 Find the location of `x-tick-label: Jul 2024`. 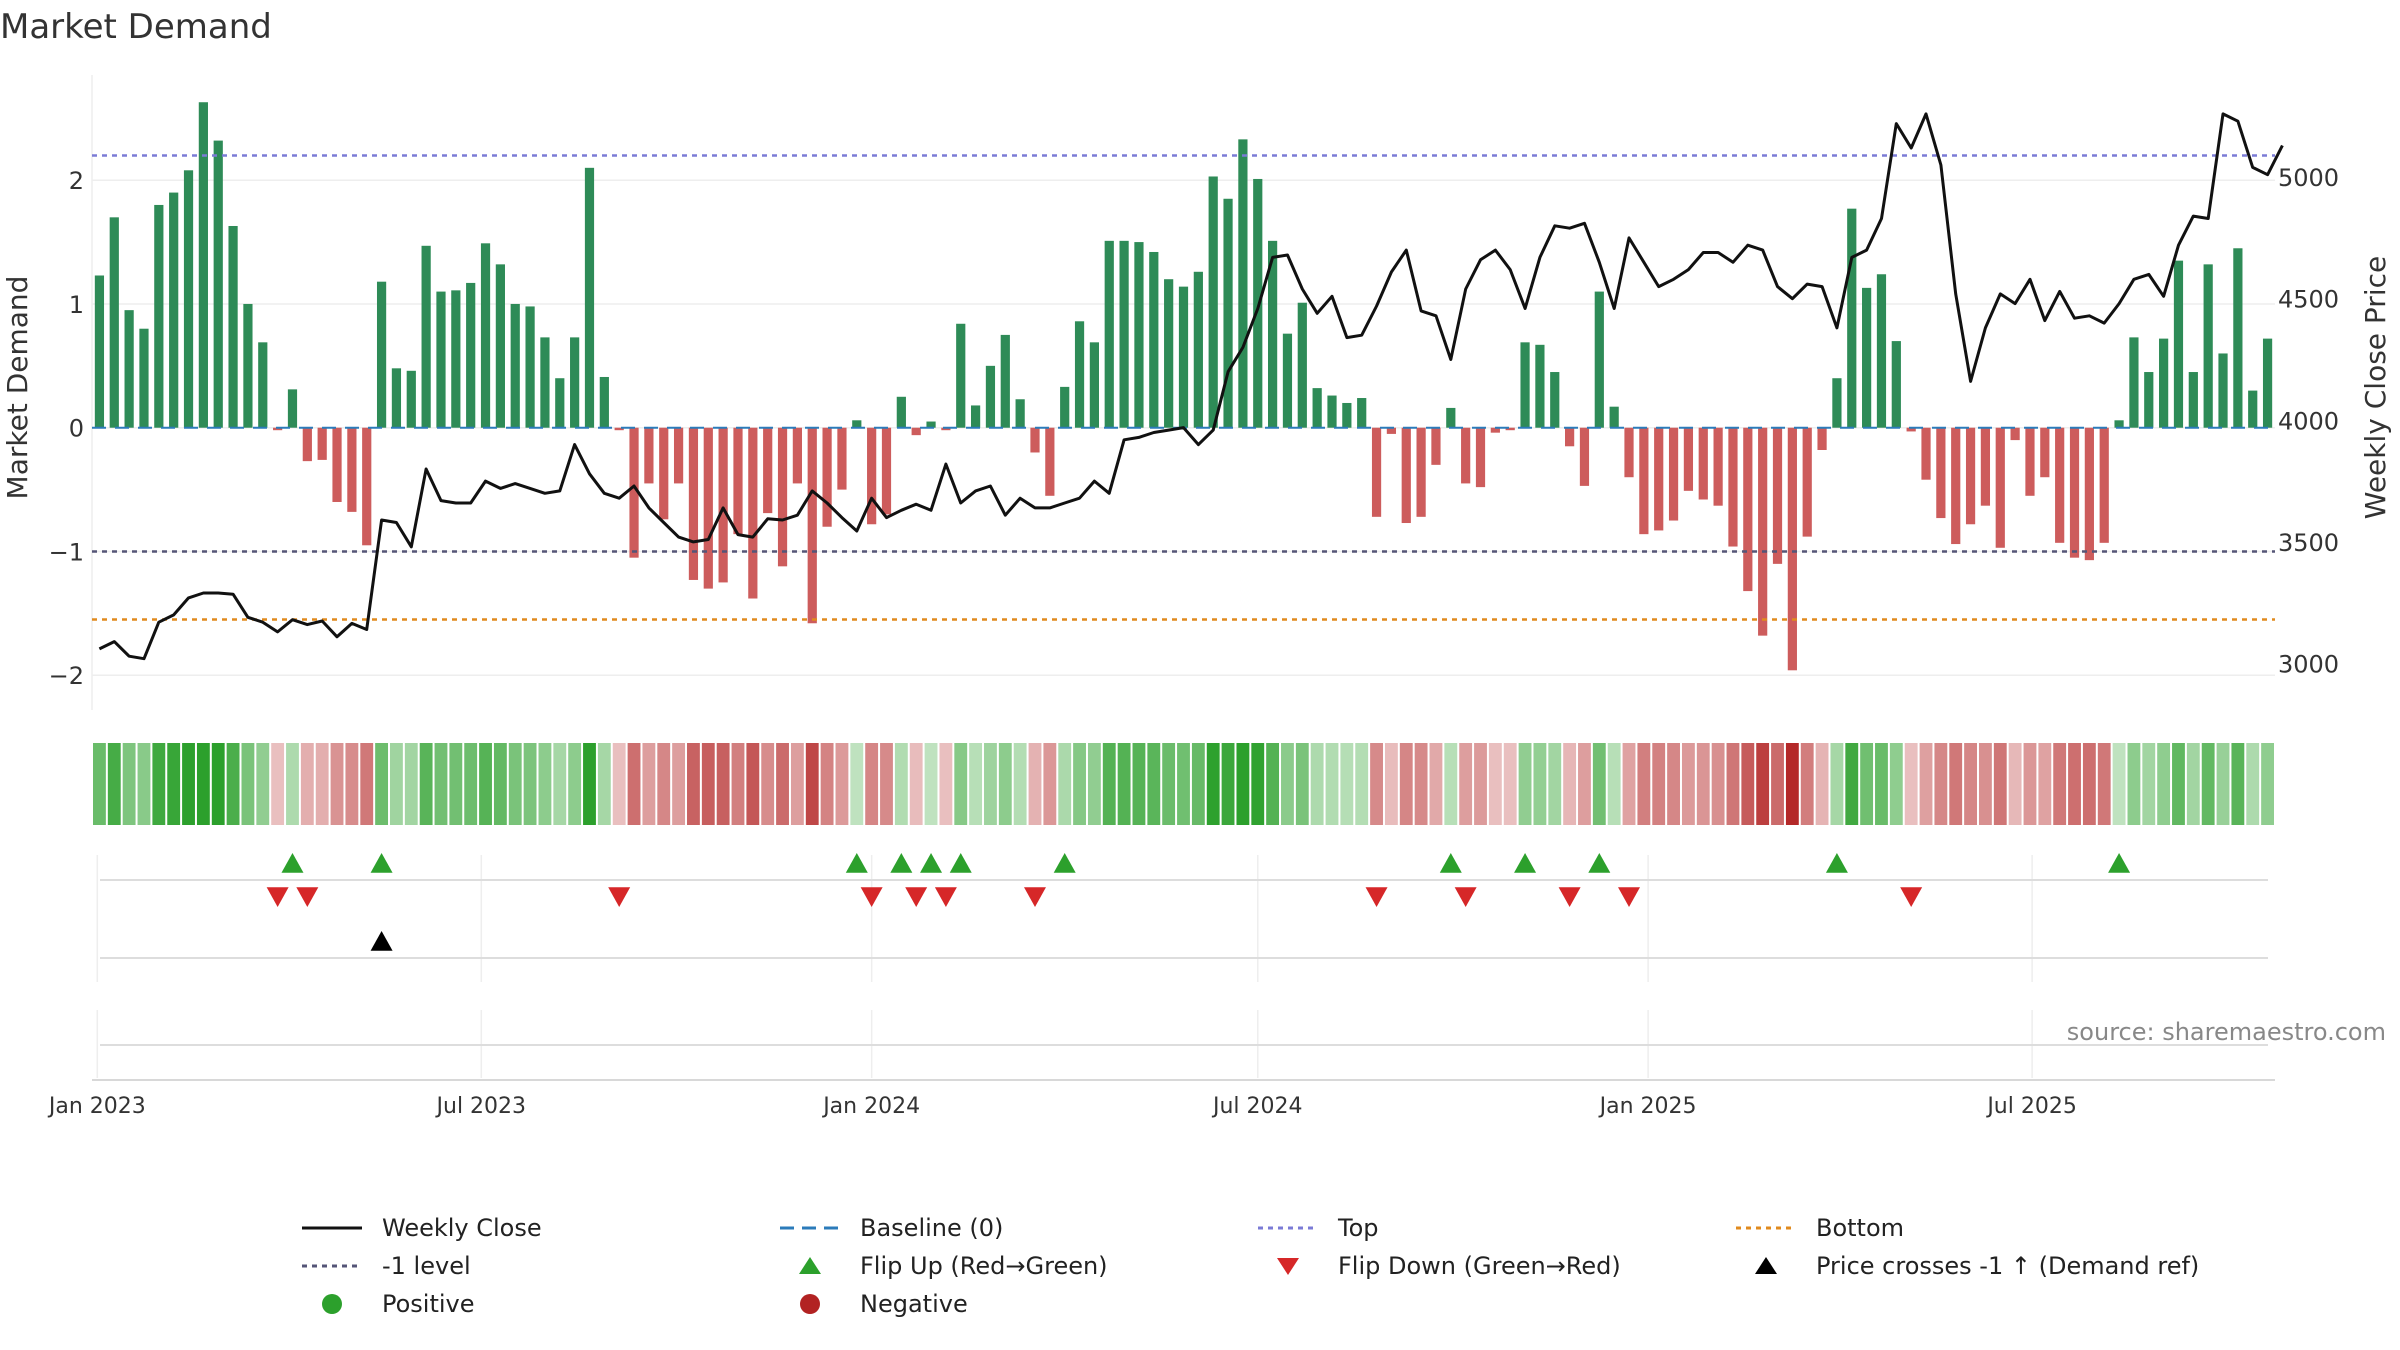

x-tick-label: Jul 2024 is located at coordinates (1257, 1106).